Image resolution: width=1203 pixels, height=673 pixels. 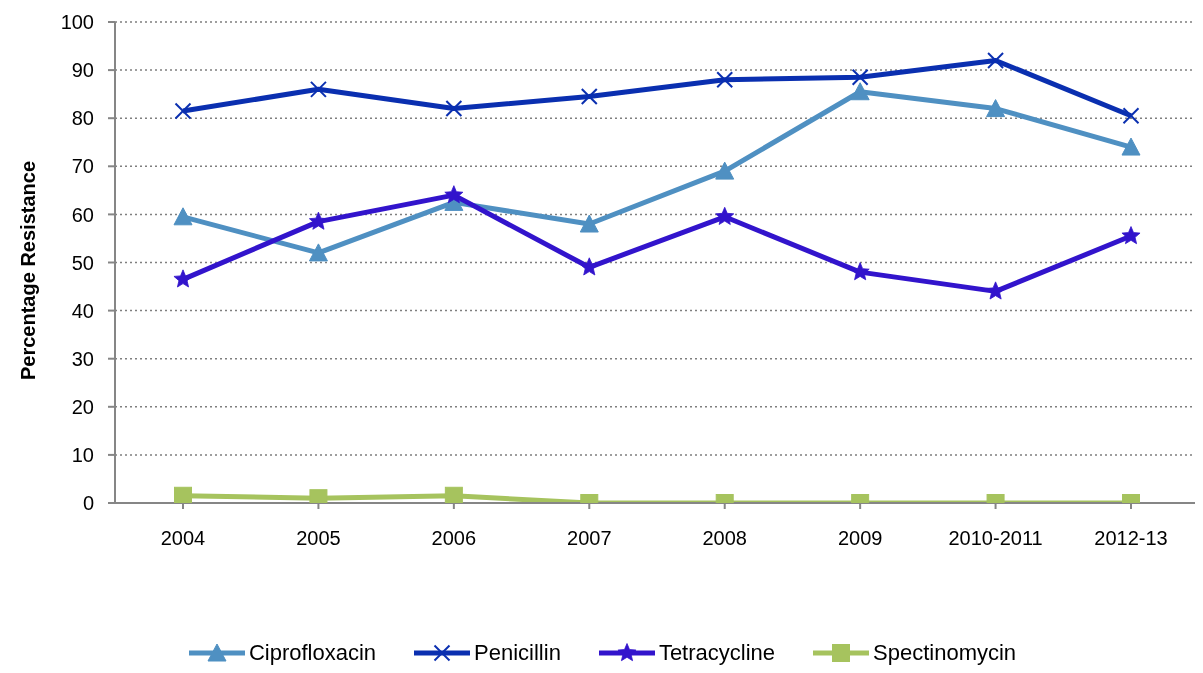 I want to click on legend-label: Ciprofloxacin, so click(x=312, y=653).